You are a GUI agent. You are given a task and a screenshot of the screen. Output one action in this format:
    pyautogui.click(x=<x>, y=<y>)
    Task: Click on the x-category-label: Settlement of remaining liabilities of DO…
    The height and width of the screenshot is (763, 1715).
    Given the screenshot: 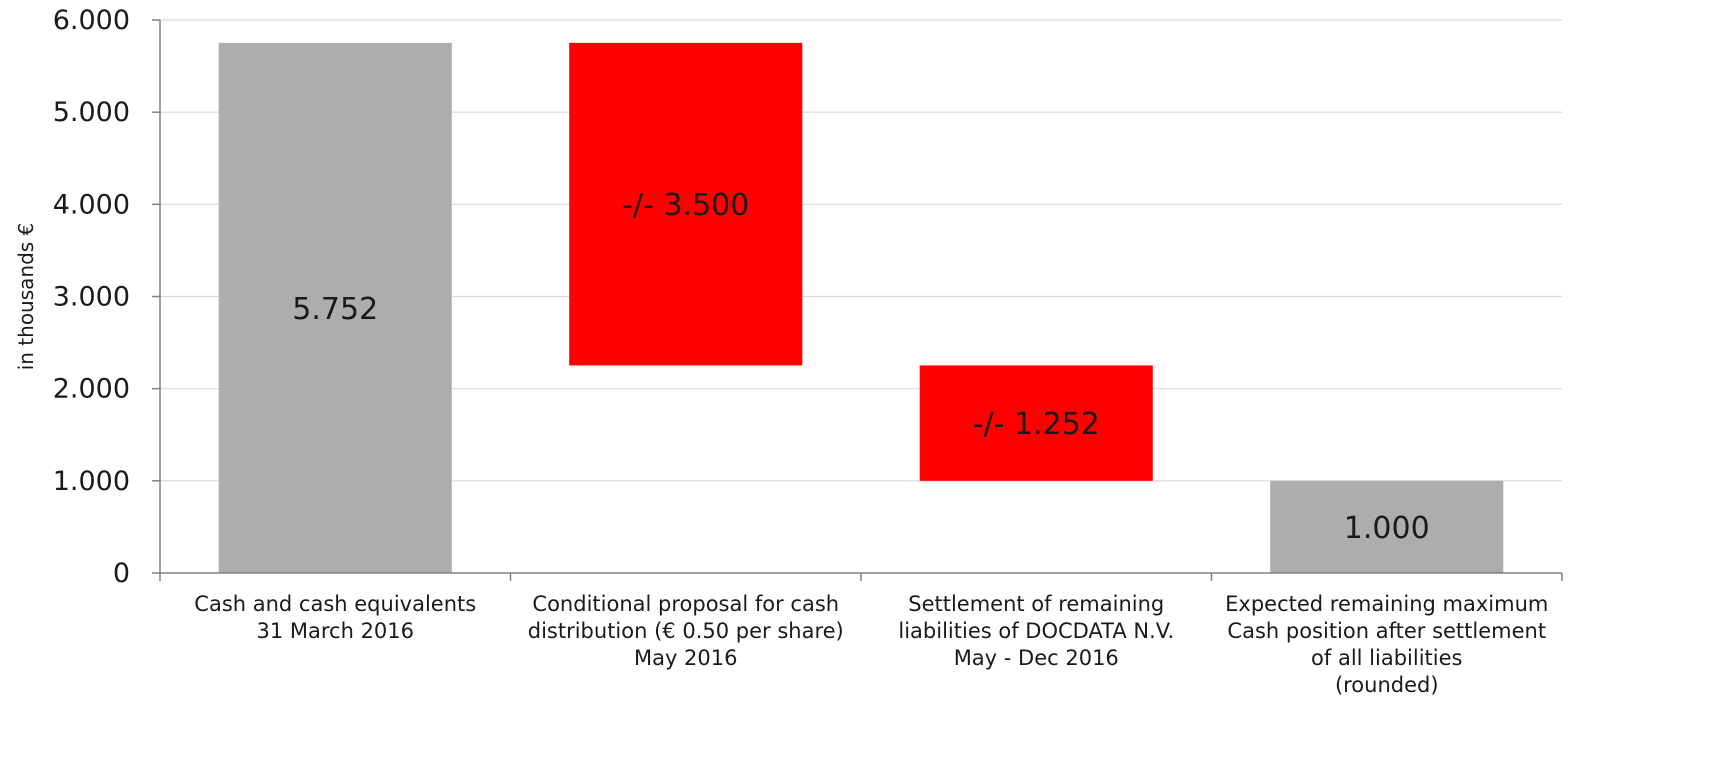 What is the action you would take?
    pyautogui.click(x=1036, y=631)
    